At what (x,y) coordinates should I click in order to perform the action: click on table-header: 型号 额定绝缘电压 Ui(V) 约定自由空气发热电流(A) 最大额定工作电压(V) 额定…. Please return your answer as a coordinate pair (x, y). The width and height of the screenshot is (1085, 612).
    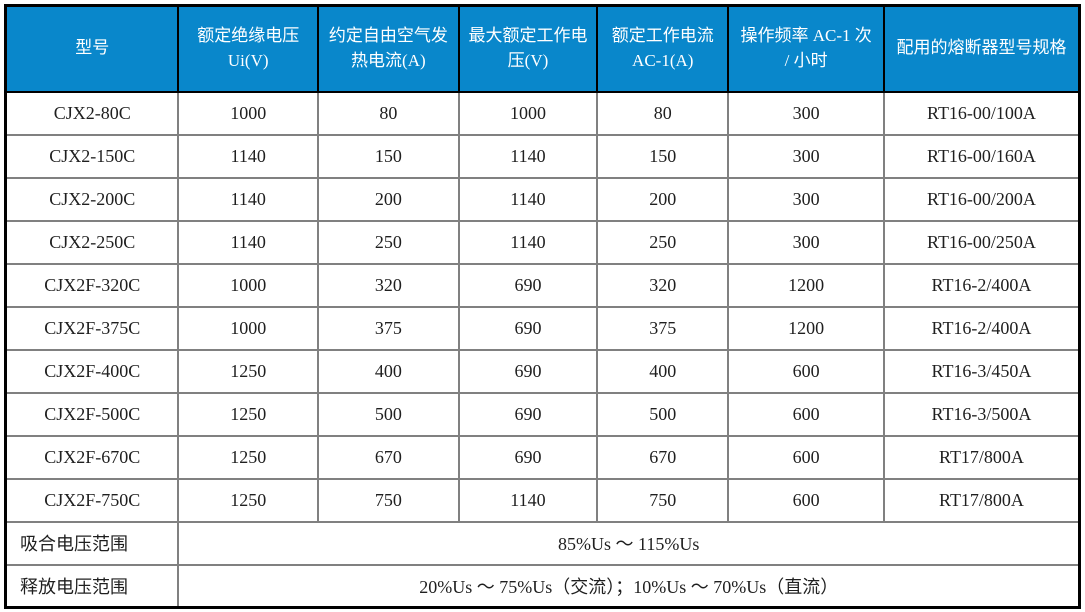
    Looking at the image, I should click on (542, 48).